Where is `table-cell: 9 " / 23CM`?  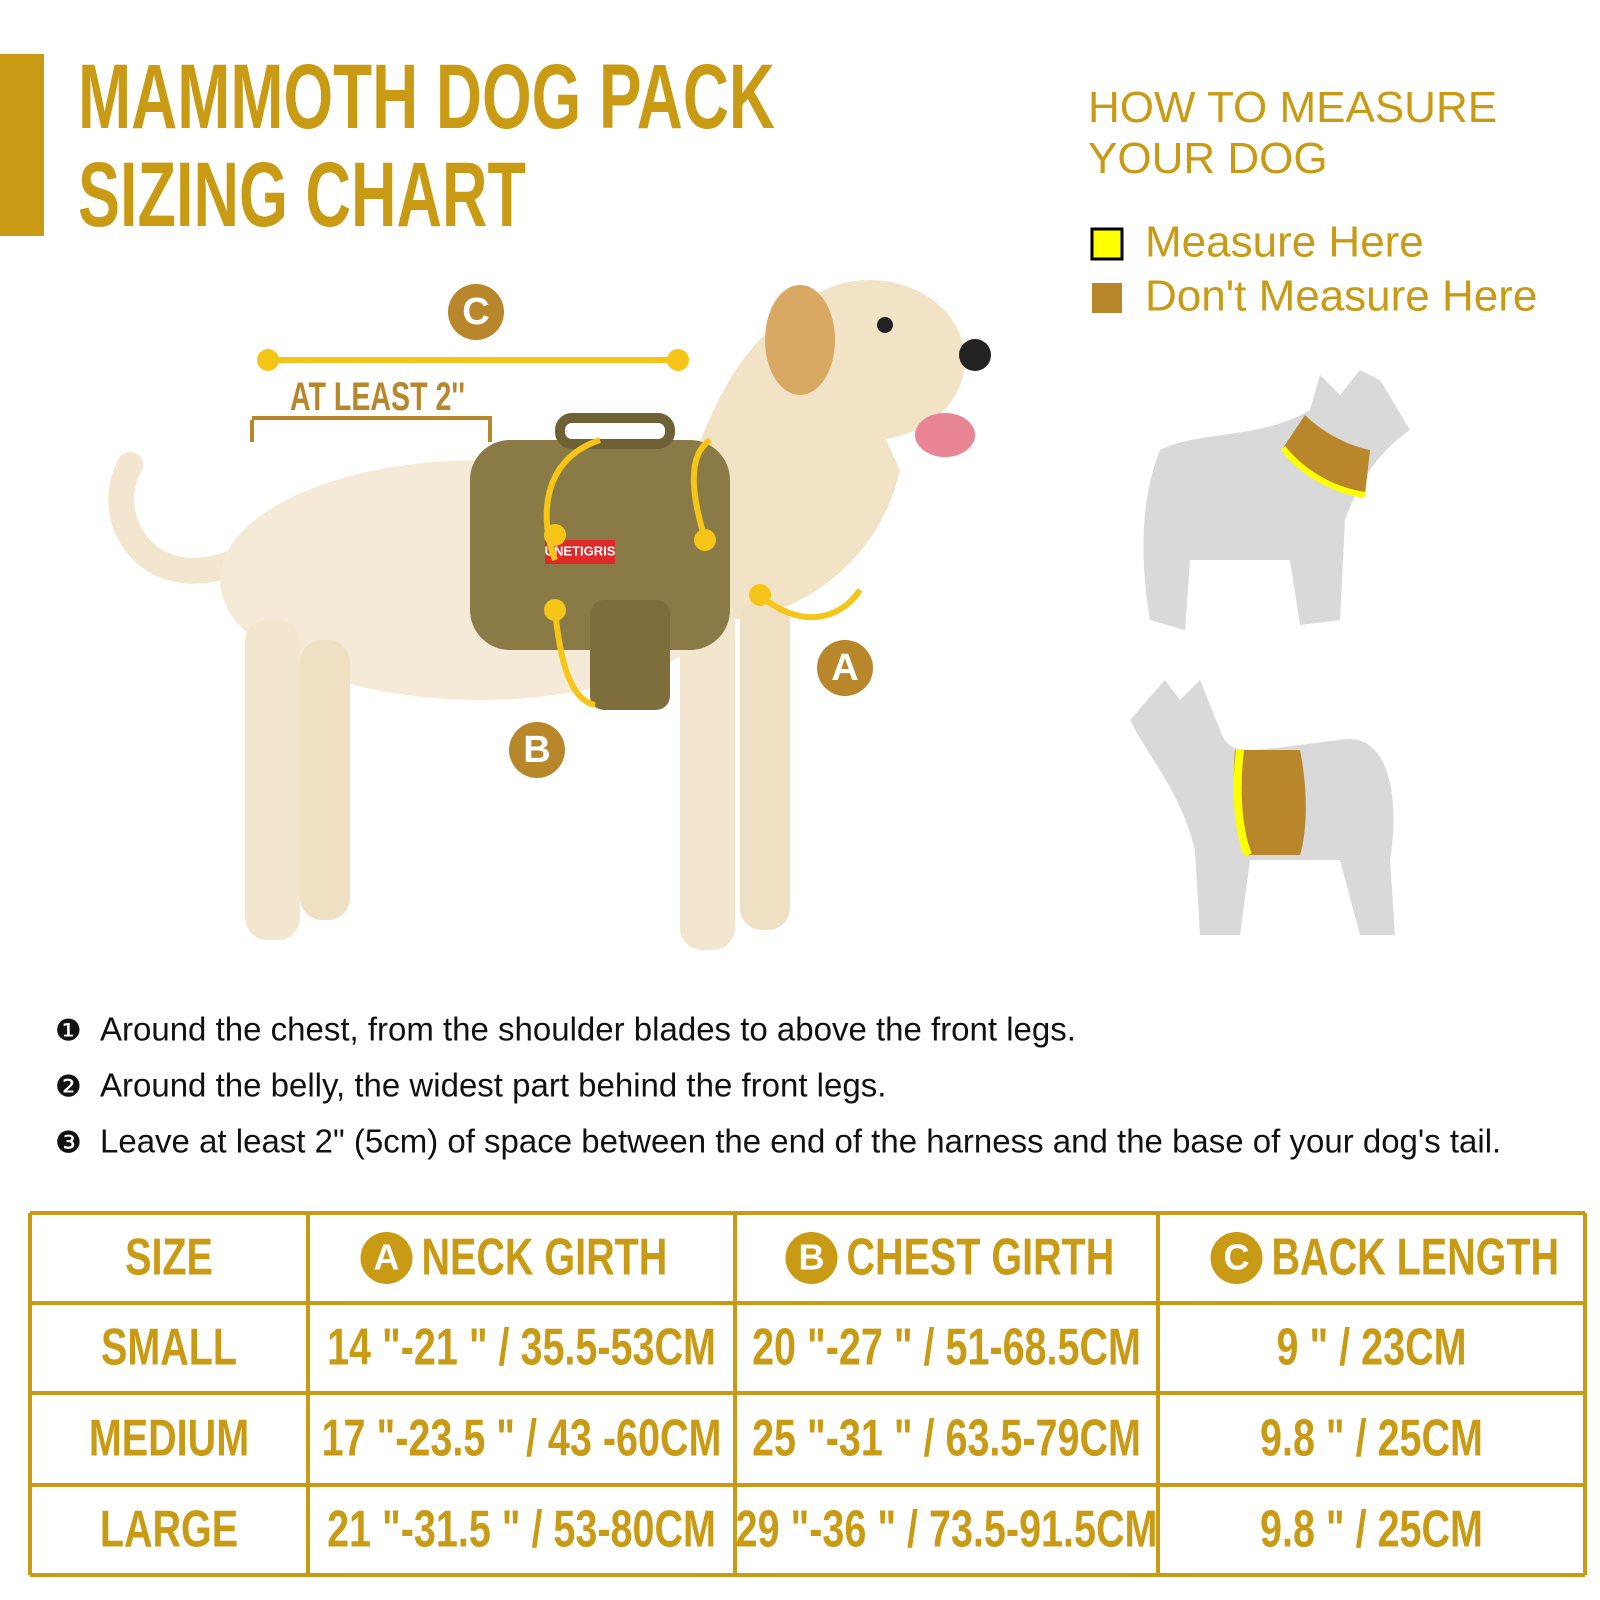 table-cell: 9 " / 23CM is located at coordinates (1371, 1346).